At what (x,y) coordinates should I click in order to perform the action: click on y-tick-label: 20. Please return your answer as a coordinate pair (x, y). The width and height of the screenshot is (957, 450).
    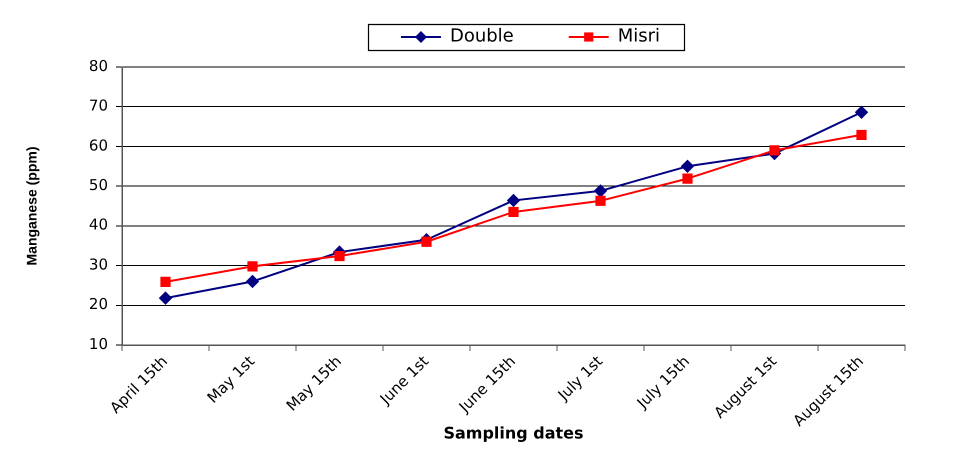
    Looking at the image, I should click on (98, 304).